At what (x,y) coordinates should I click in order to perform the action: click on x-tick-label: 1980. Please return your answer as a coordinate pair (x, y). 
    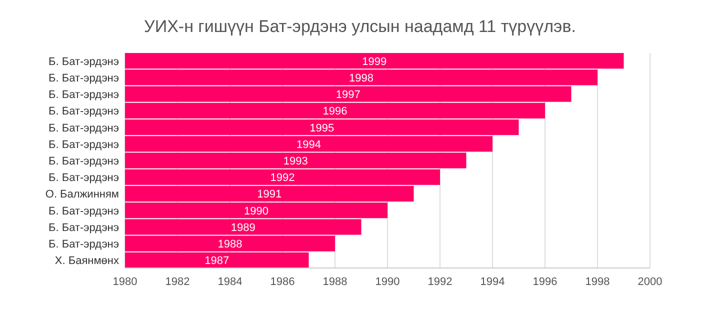
    Looking at the image, I should click on (125, 282).